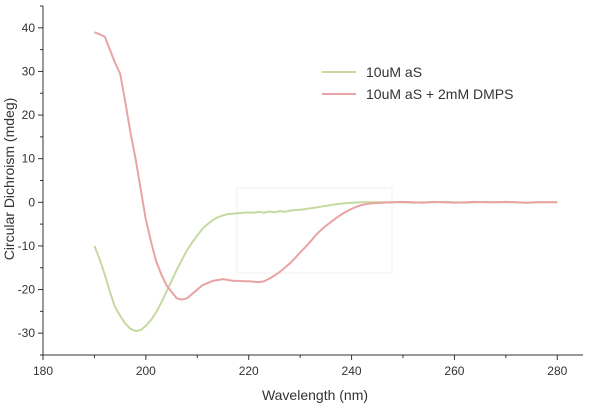  Describe the element at coordinates (30, 180) in the screenshot. I see `y-ticks: -30 -20 -10 0 10 20 30 40` at that location.